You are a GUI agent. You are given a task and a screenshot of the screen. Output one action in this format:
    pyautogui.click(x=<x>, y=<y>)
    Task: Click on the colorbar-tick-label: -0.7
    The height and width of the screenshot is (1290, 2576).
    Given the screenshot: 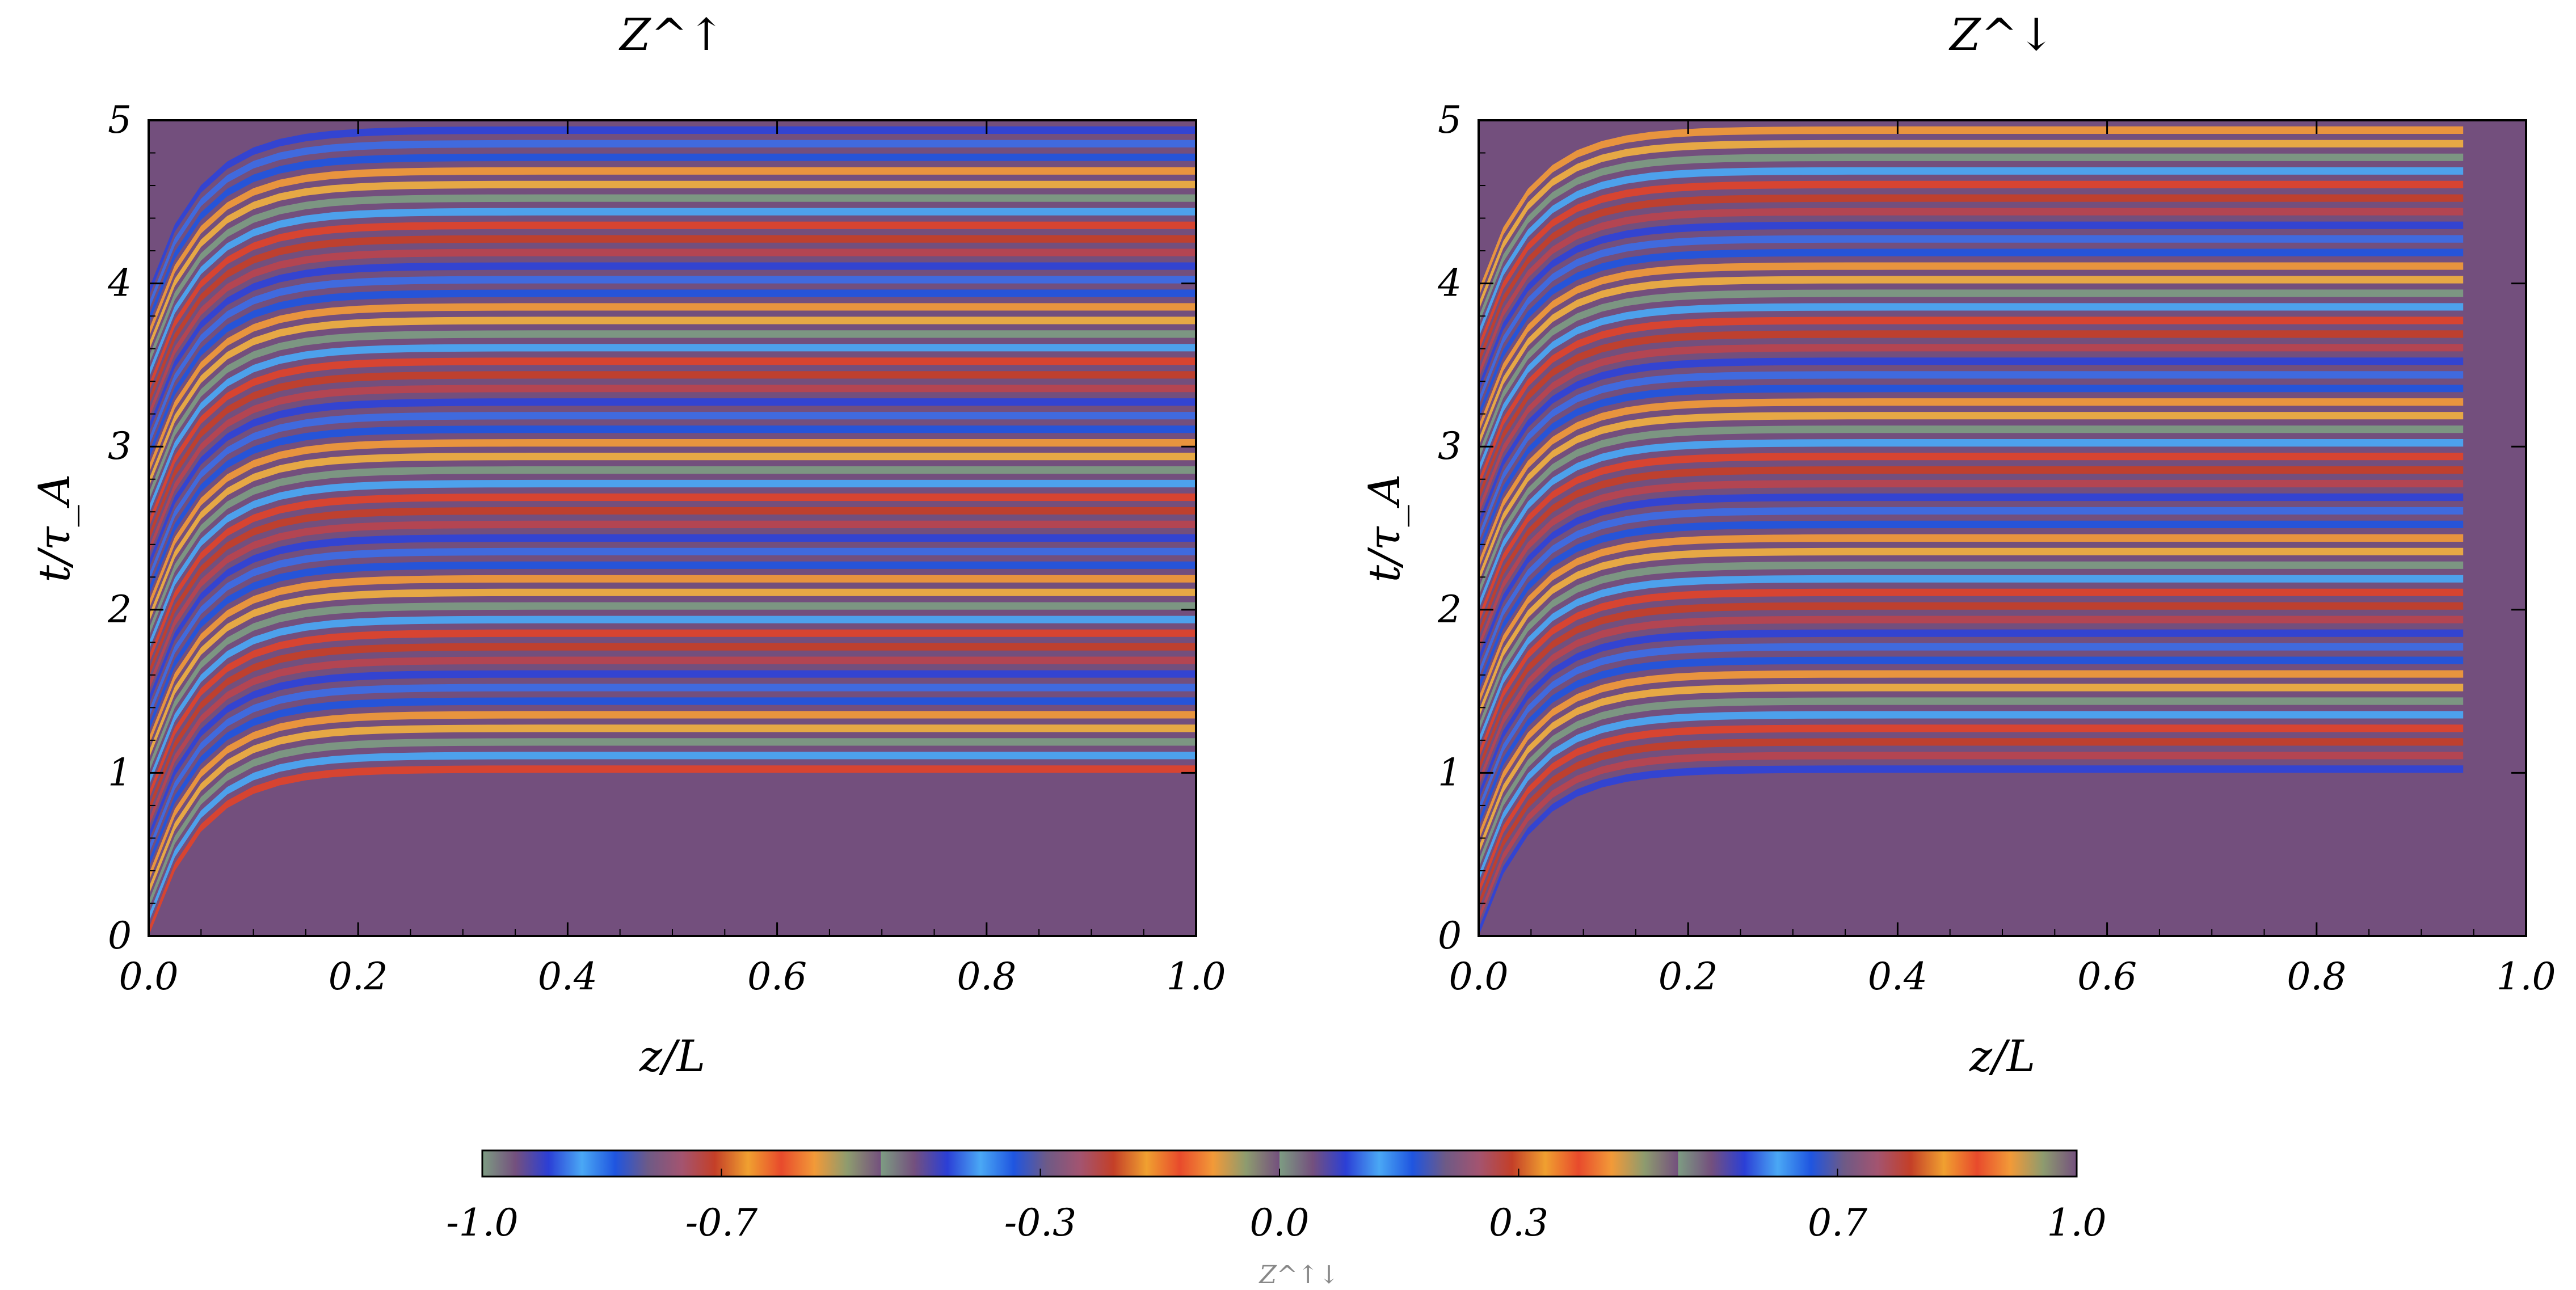 What is the action you would take?
    pyautogui.click(x=721, y=1223)
    